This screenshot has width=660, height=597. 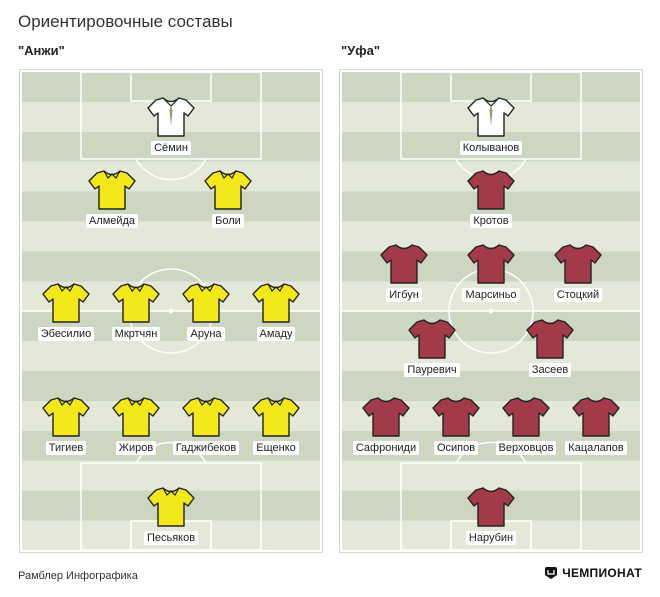 I want to click on player-ufa-dm: Засеев, so click(x=550, y=348).